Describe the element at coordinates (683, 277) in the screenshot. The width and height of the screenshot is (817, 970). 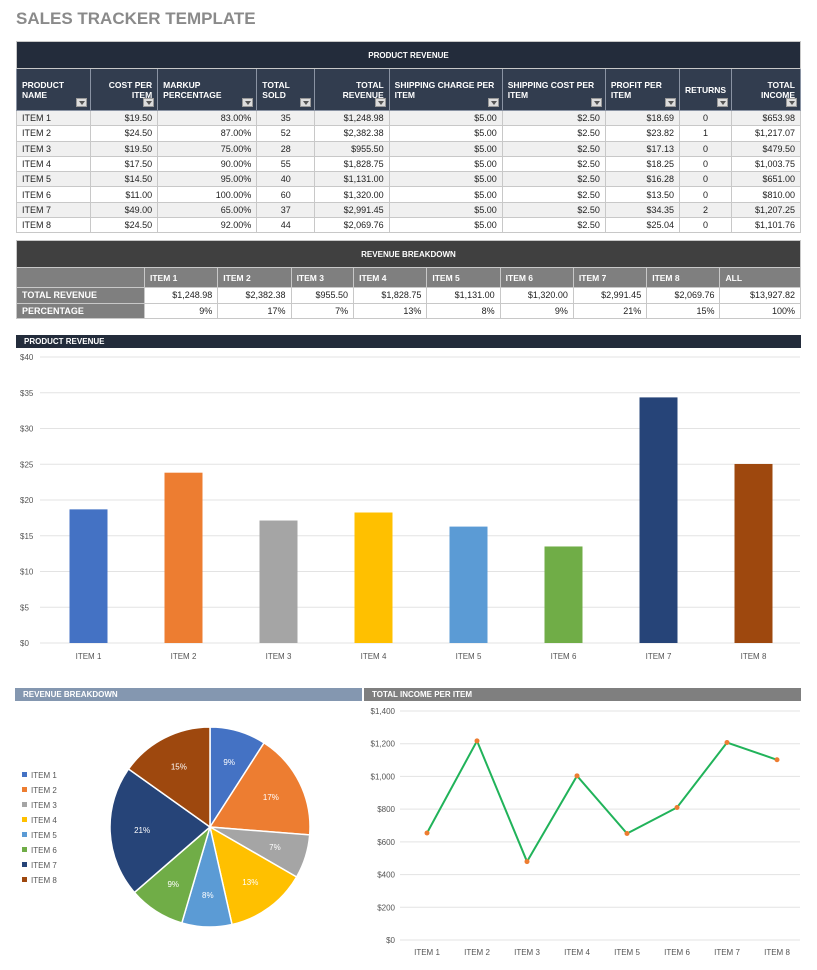
I see `column-header: ITEM 8` at that location.